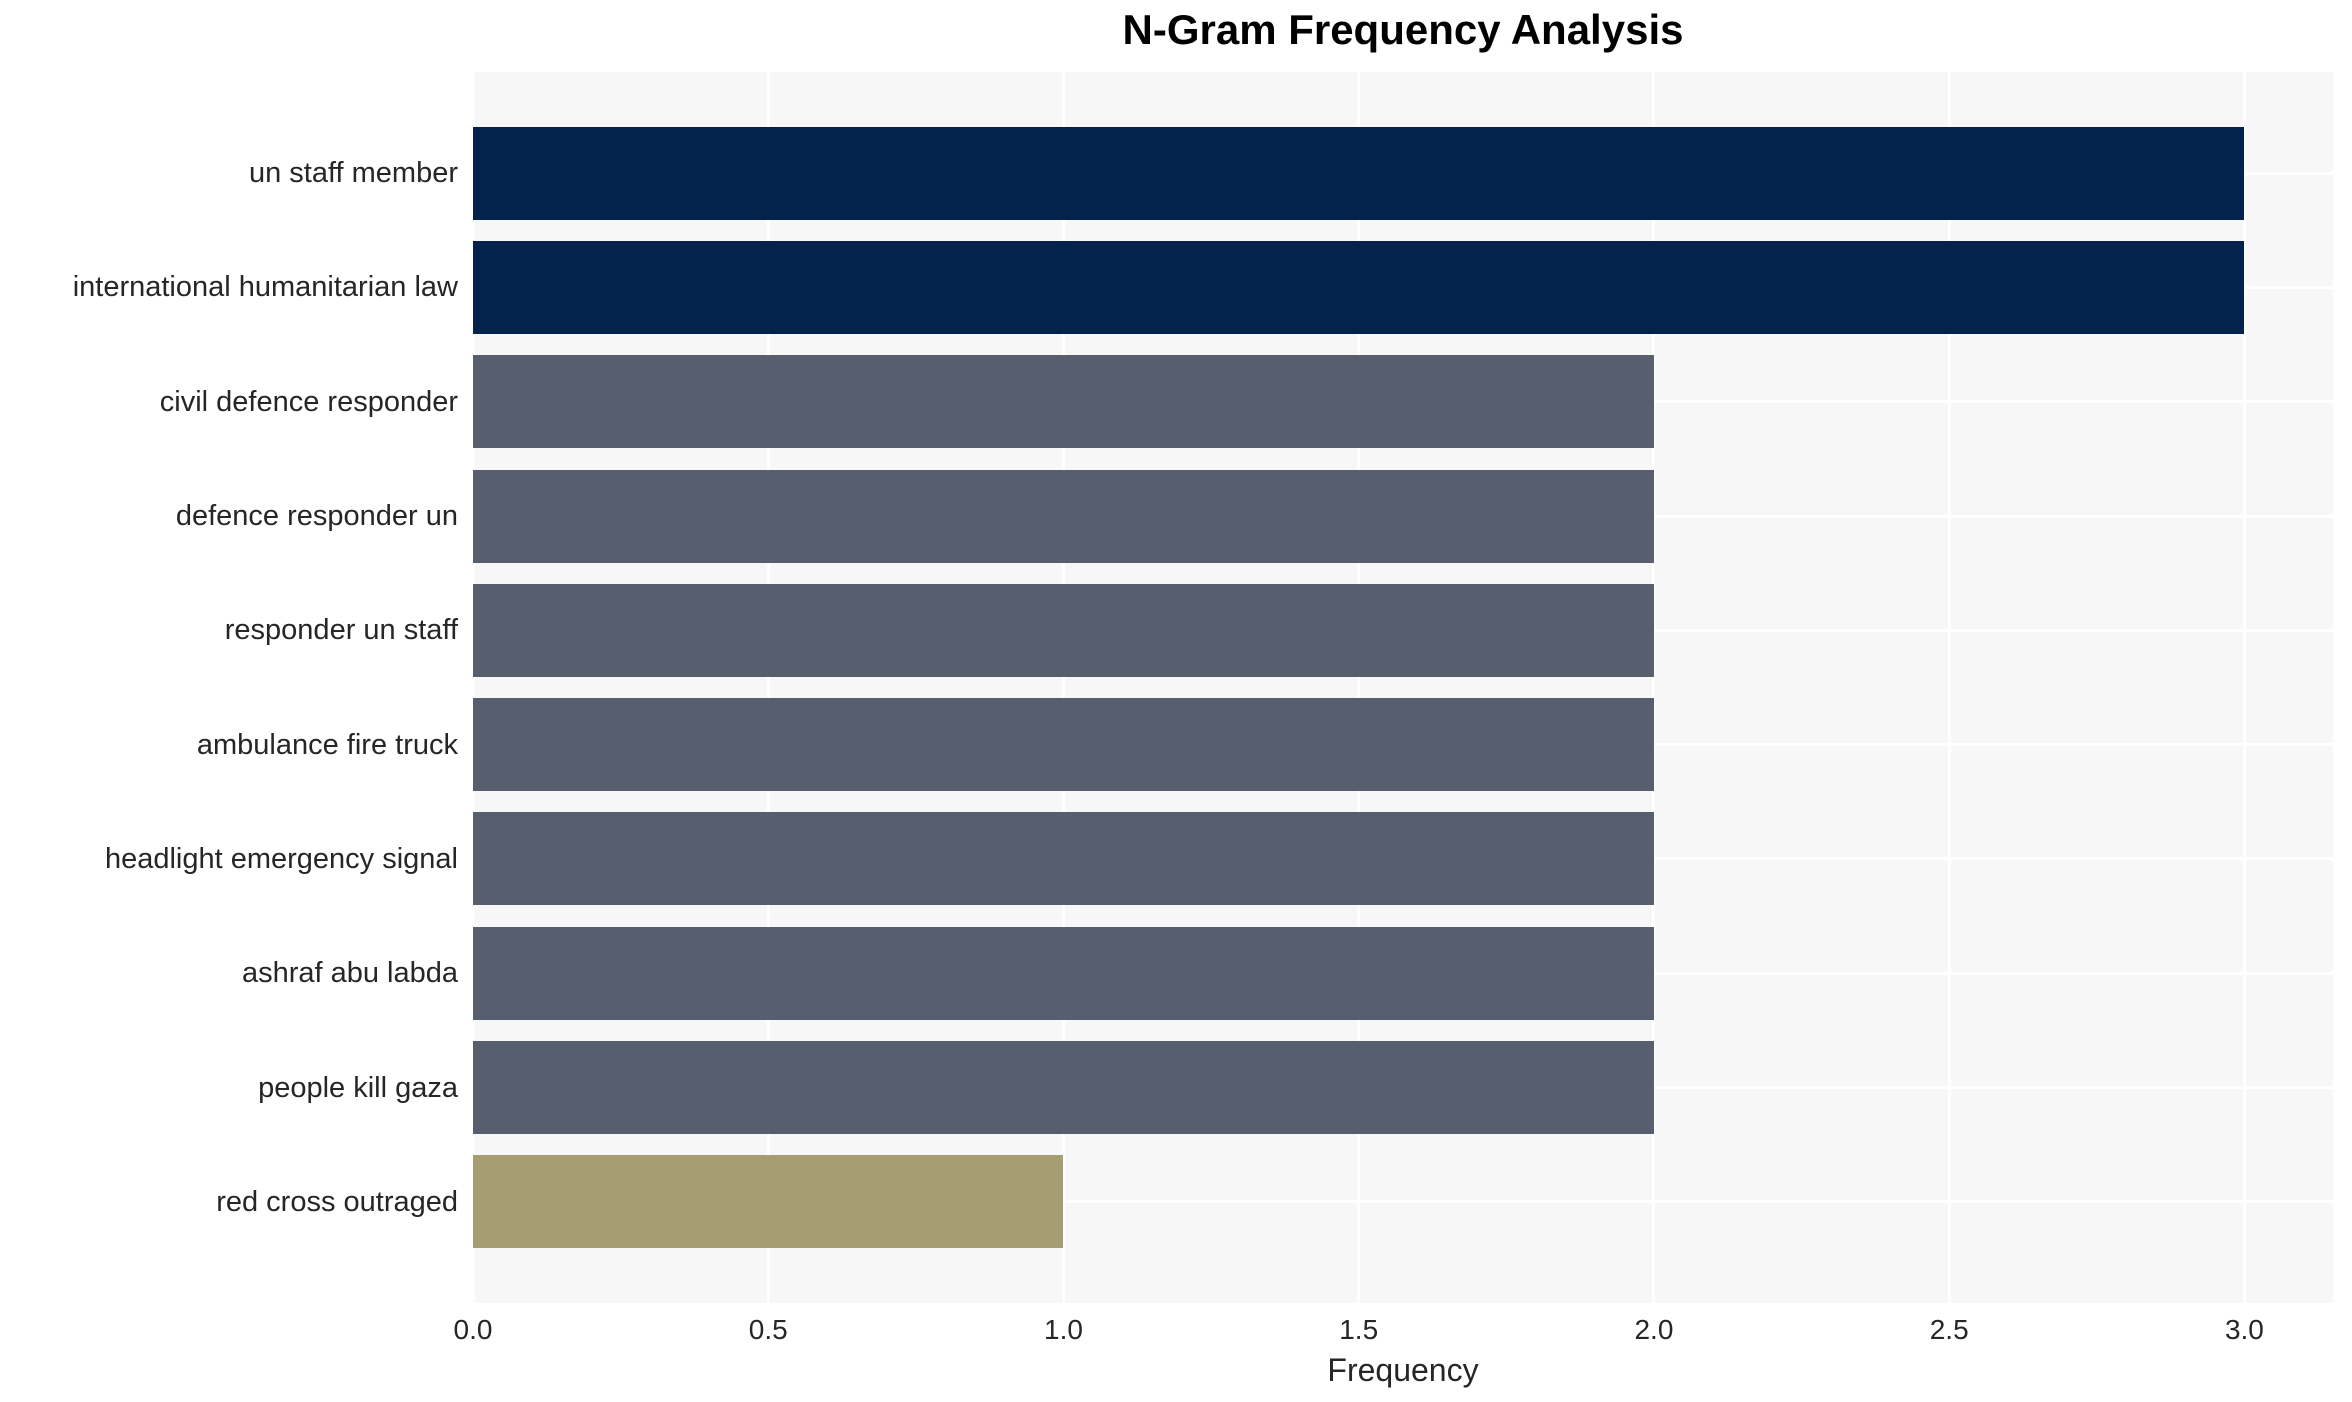 This screenshot has height=1402, width=2352. I want to click on y-category-label: civil defence responder, so click(308, 402).